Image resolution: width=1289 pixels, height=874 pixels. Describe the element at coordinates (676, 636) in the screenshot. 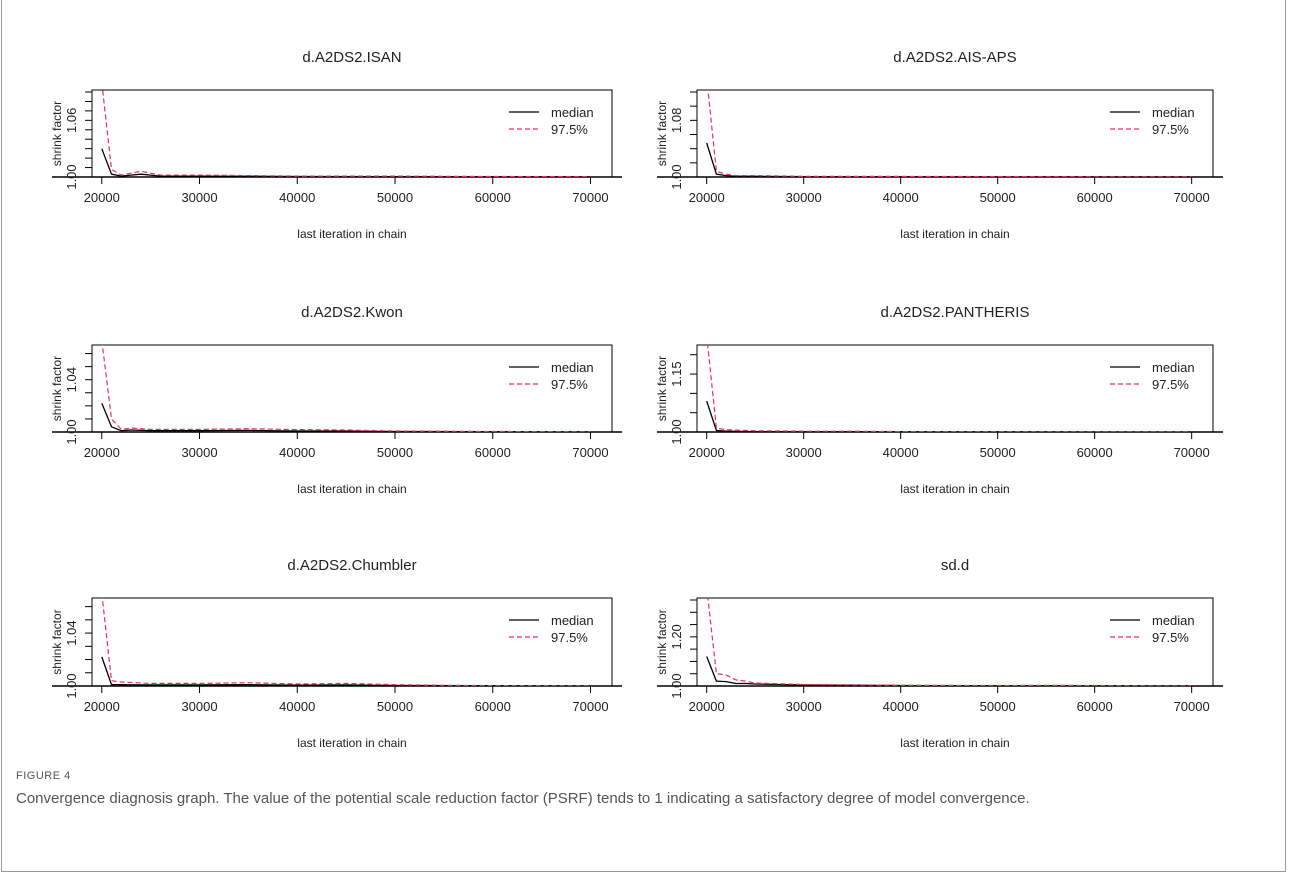

I see `y-tick-label: 1.20` at that location.